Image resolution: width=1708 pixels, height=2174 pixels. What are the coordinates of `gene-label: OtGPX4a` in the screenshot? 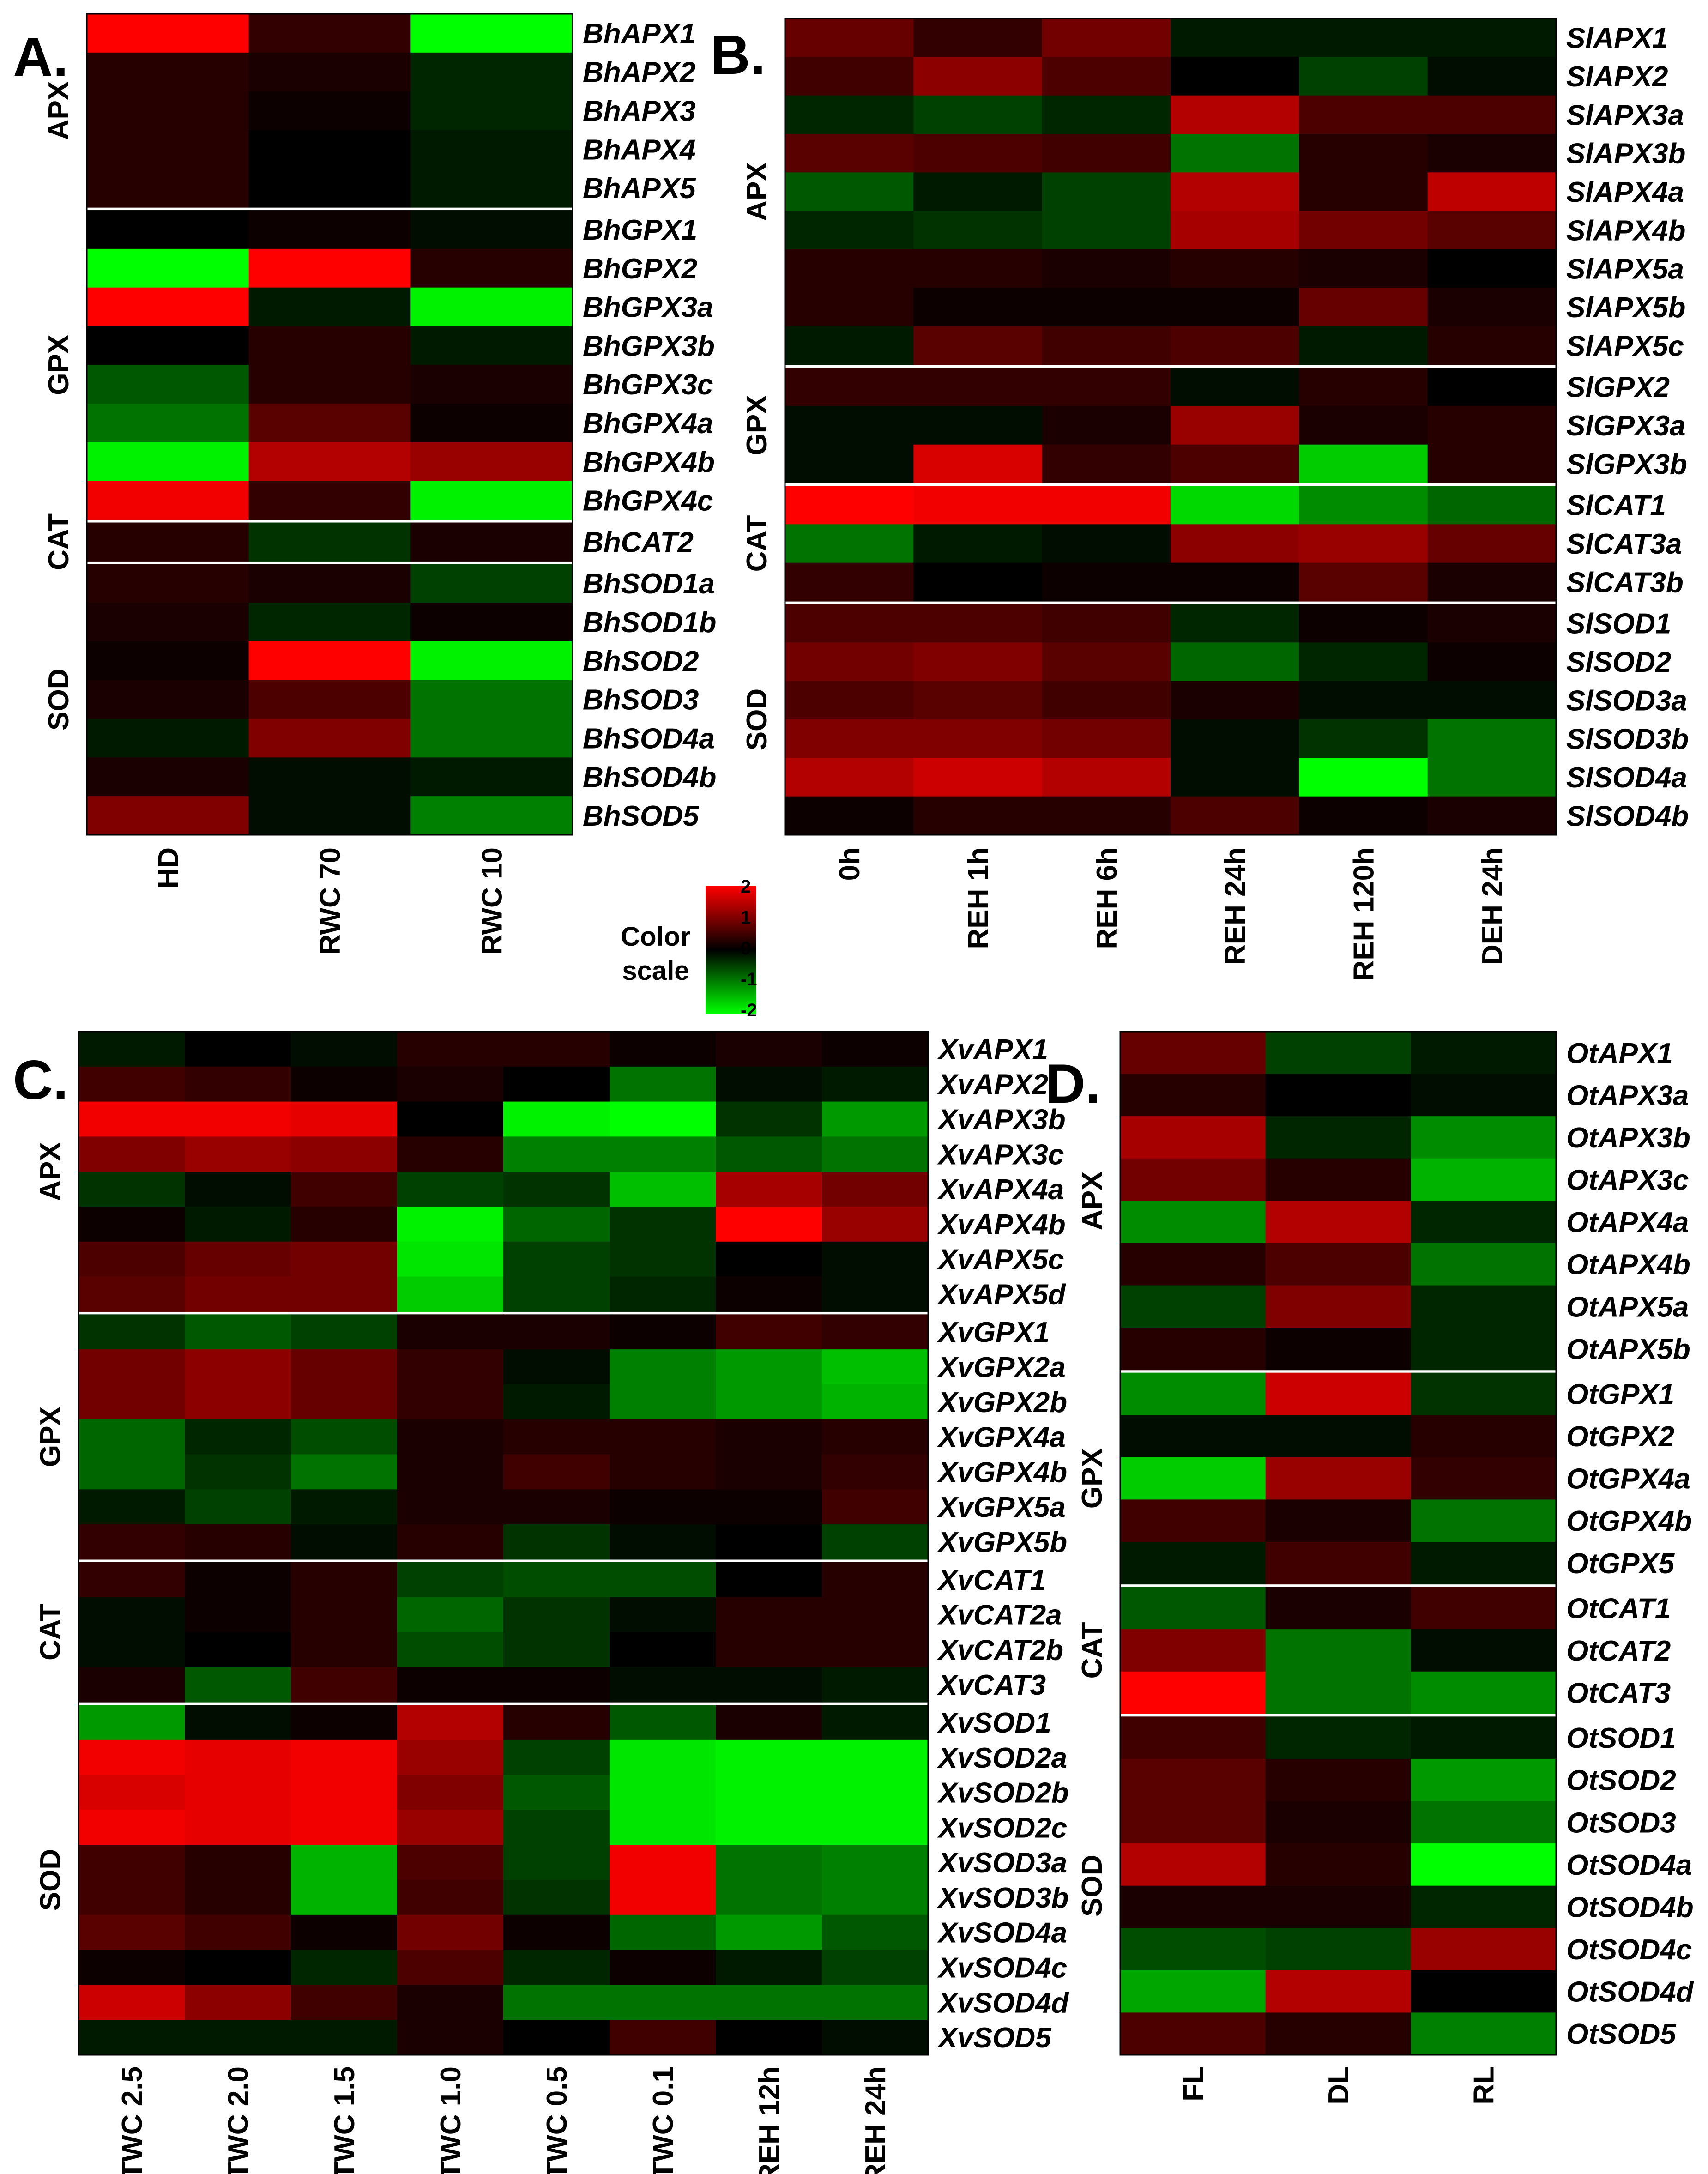 It's located at (1628, 1479).